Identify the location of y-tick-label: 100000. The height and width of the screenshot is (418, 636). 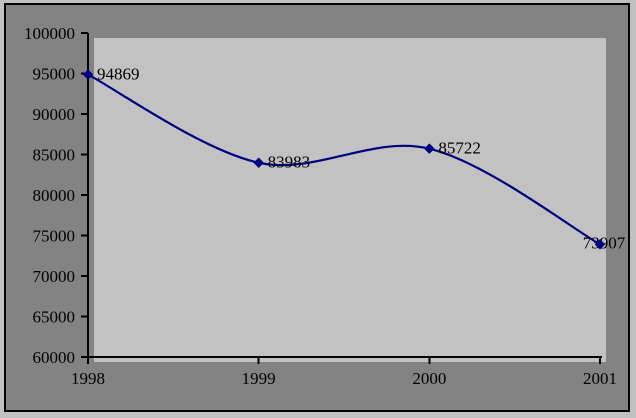
(49, 33).